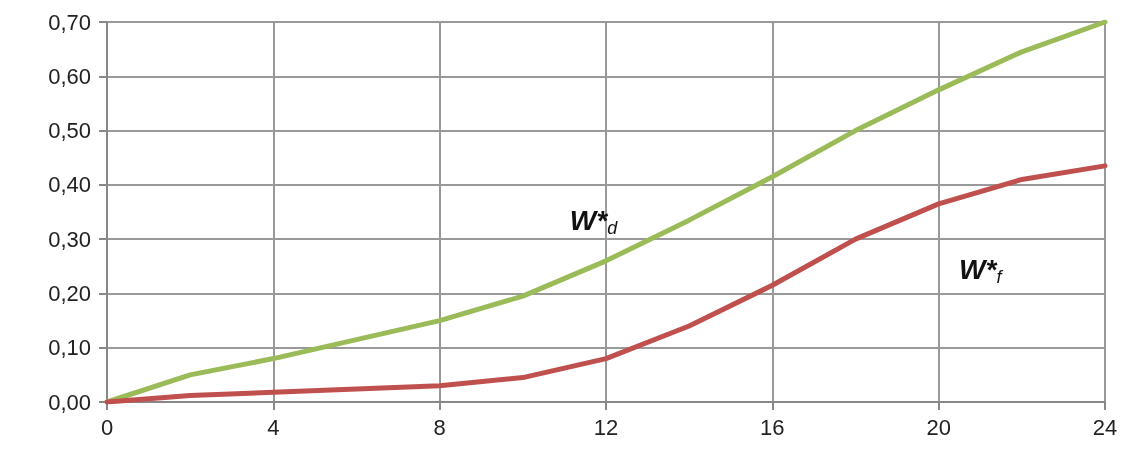 The image size is (1137, 468). I want to click on y-tick-label: 0,60, so click(69, 76).